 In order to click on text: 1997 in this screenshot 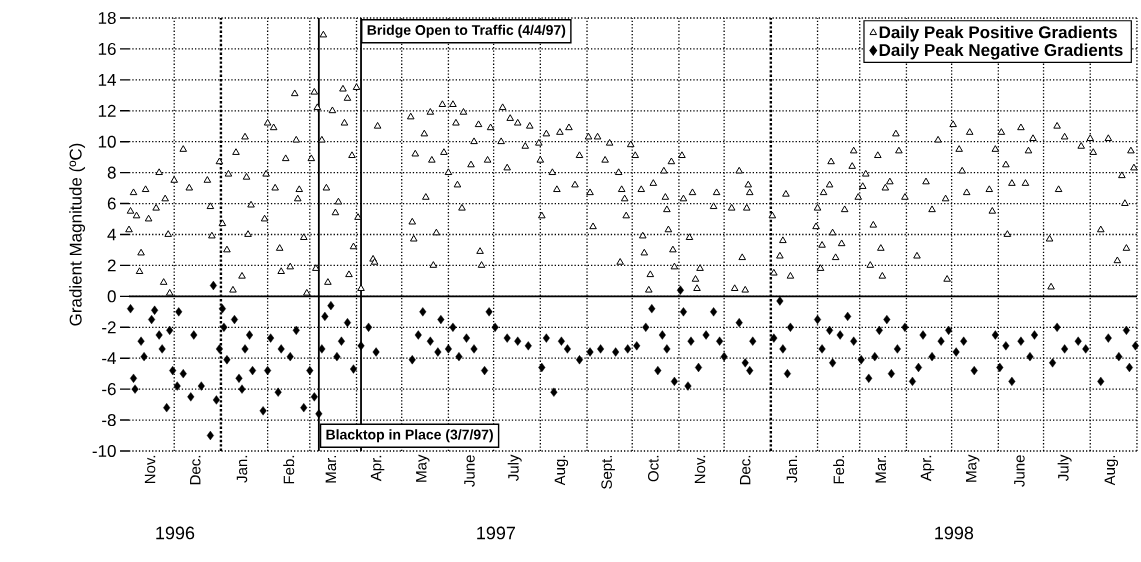, I will do `click(496, 533)`.